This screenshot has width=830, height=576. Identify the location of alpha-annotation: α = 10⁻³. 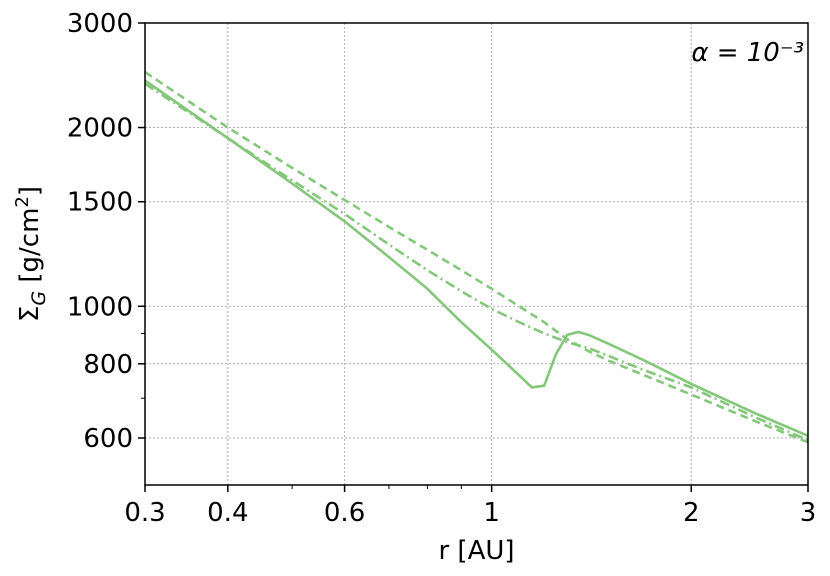
(747, 53).